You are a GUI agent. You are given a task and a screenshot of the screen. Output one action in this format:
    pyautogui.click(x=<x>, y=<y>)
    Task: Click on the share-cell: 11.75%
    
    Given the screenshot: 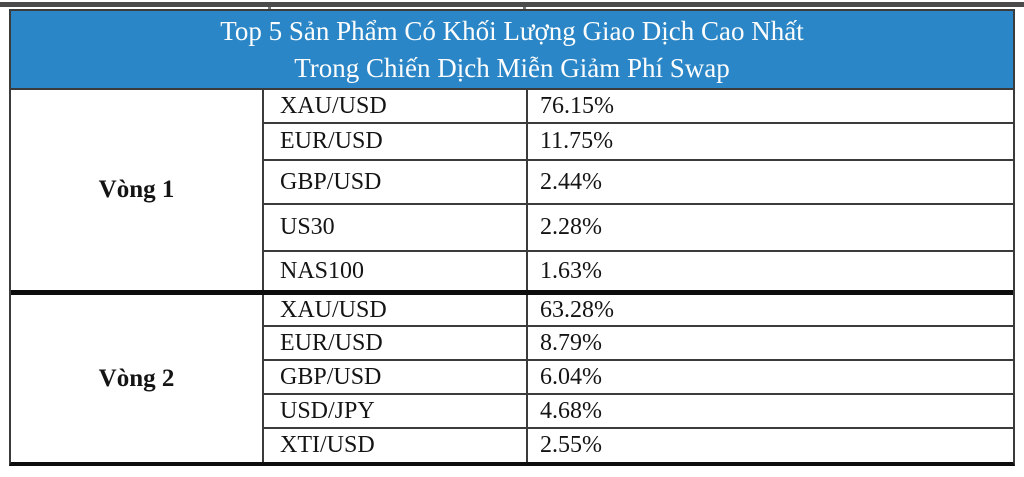 What is the action you would take?
    pyautogui.click(x=577, y=141)
    